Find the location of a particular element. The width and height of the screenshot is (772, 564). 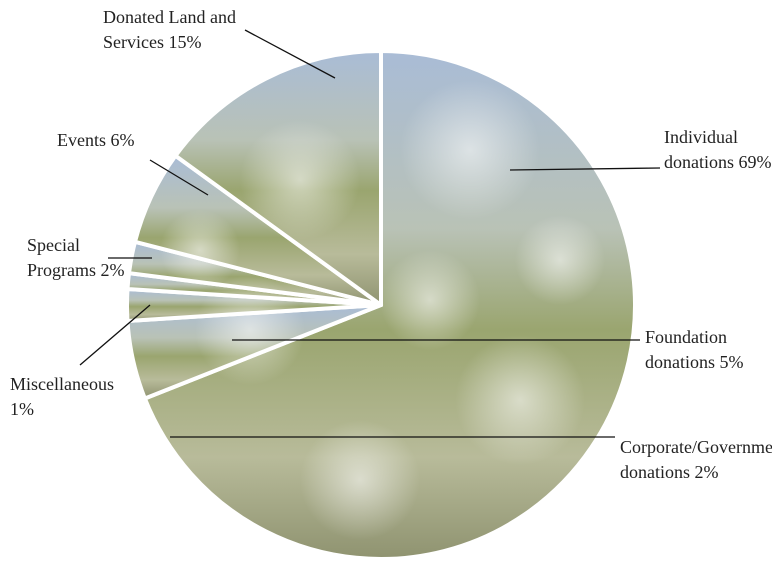

slice-label: Donated Land and Services 15% is located at coordinates (173, 30).